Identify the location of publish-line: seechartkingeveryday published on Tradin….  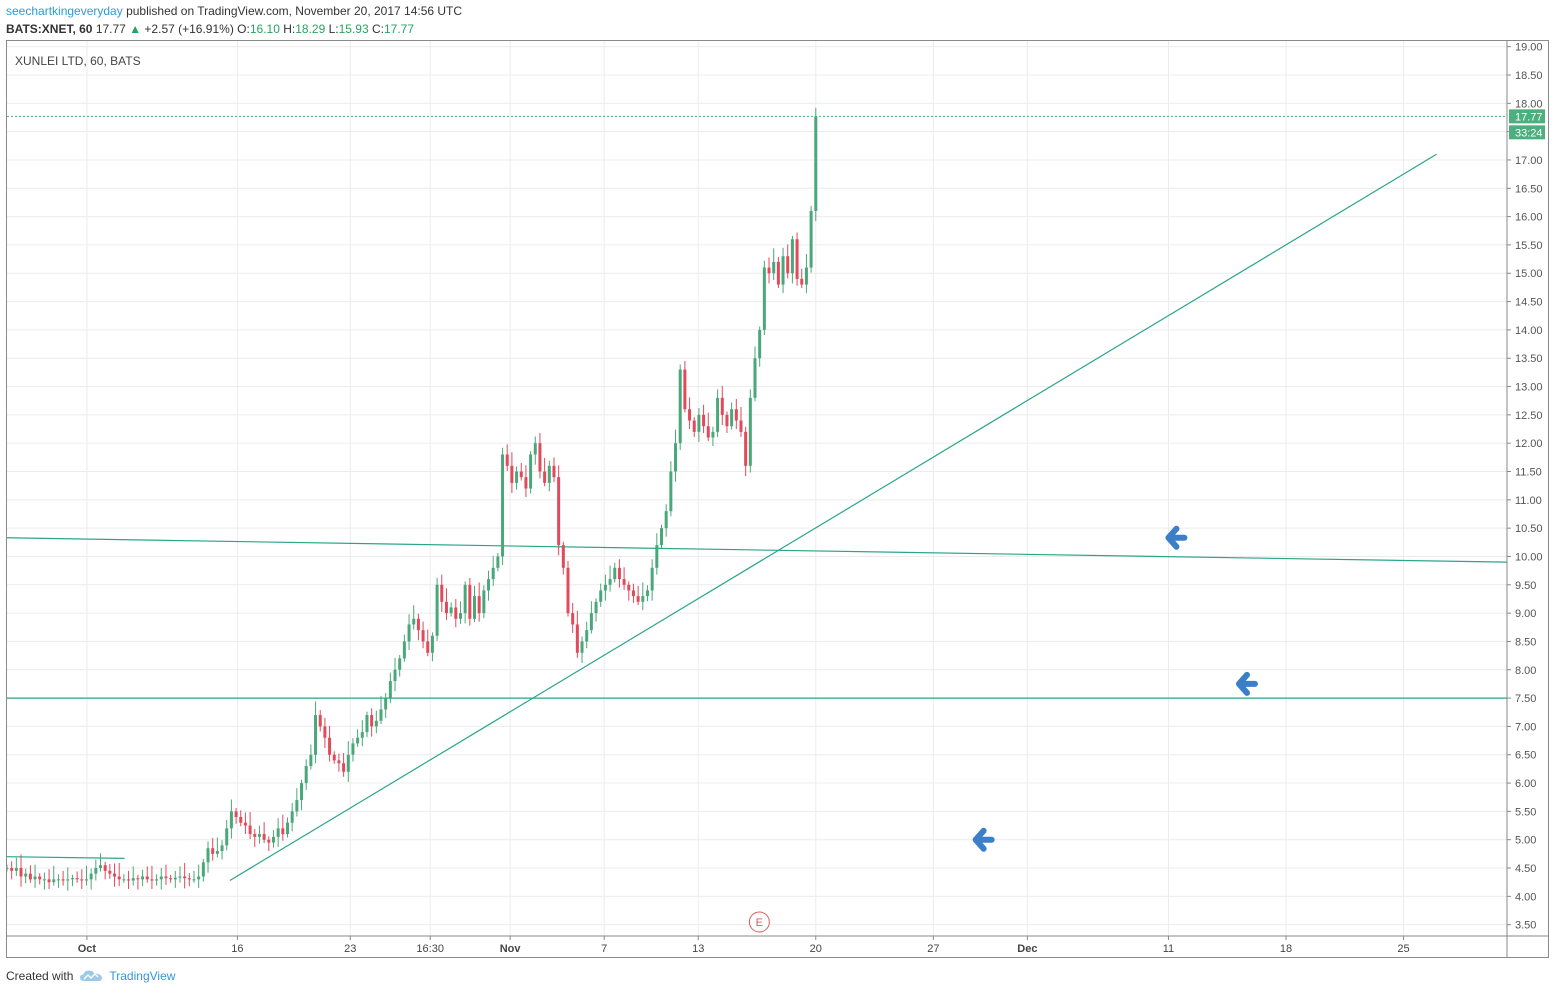
(234, 11).